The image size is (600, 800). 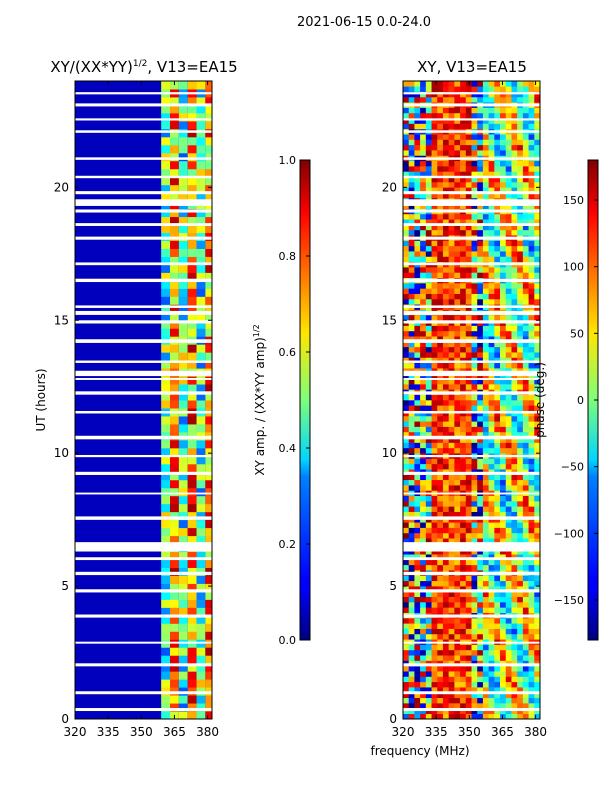 I want to click on phase-x-tick-label: 365, so click(x=502, y=732).